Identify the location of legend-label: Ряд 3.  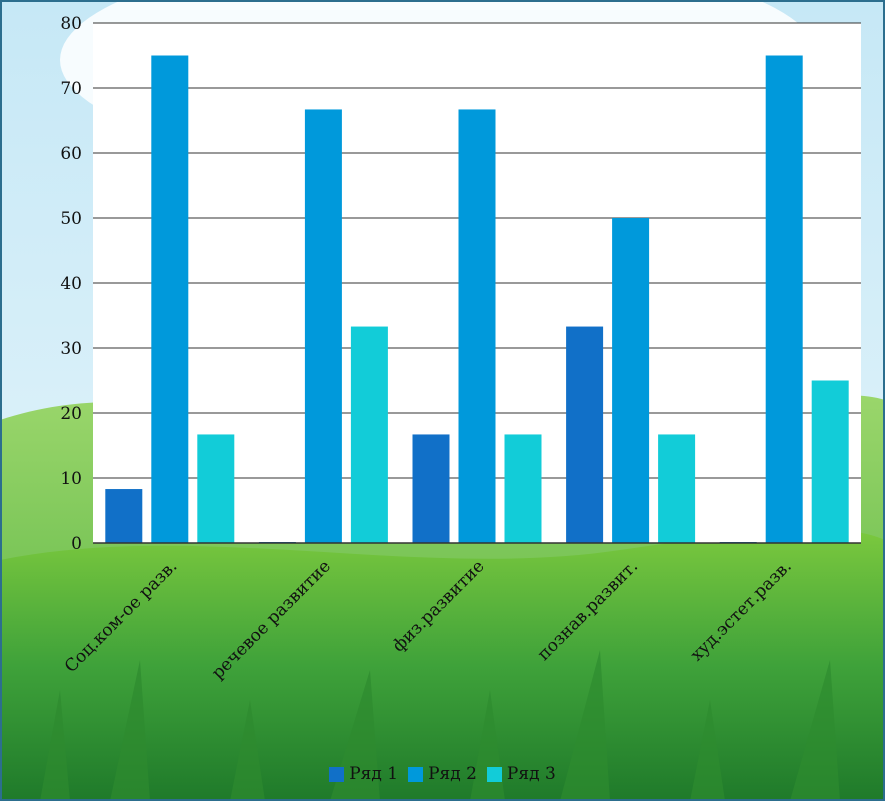
(531, 774).